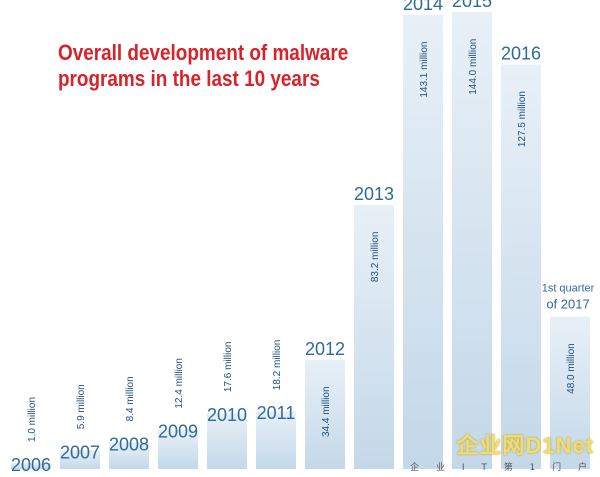 This screenshot has width=600, height=477. I want to click on bar-2013, so click(374, 336).